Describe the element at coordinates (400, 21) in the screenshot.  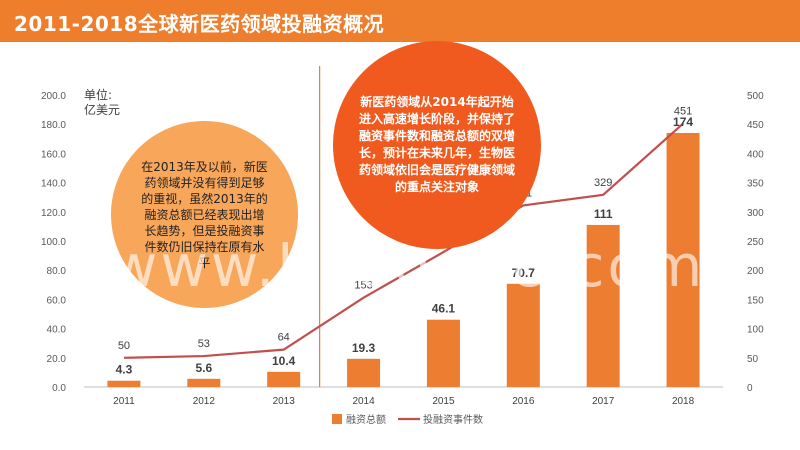
I see `title-bar: 2011-2018全球新医药领域投融资概况` at that location.